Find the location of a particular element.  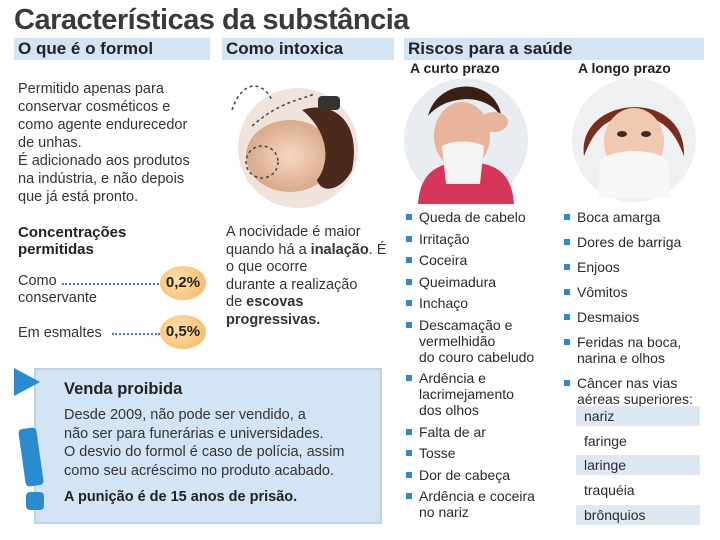

airway-list: nariz faringe laringe traquéia brônquios is located at coordinates (638, 467).